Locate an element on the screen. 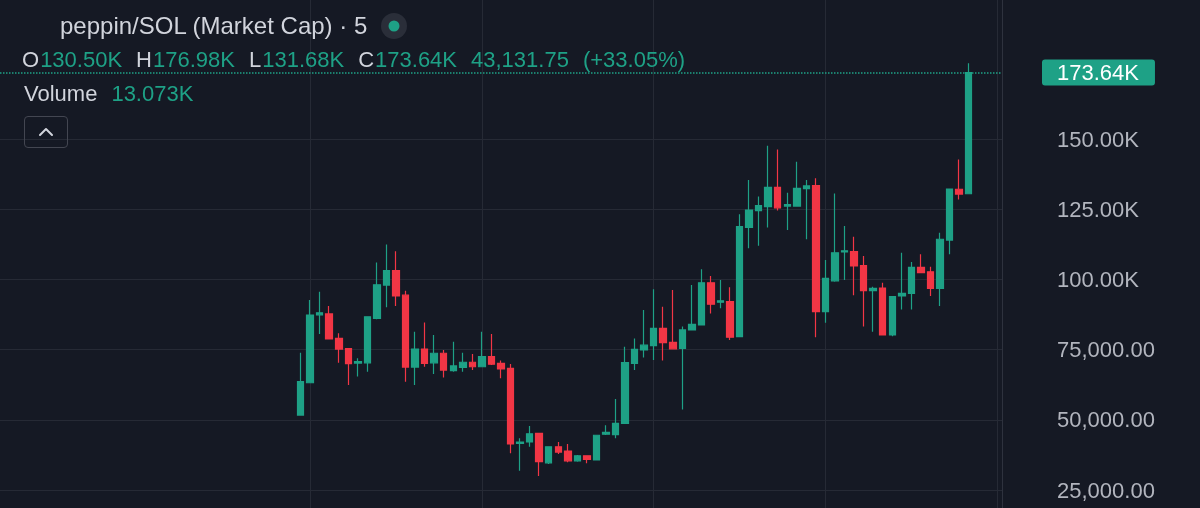  y-tick-label: 75,000.00 is located at coordinates (1106, 350).